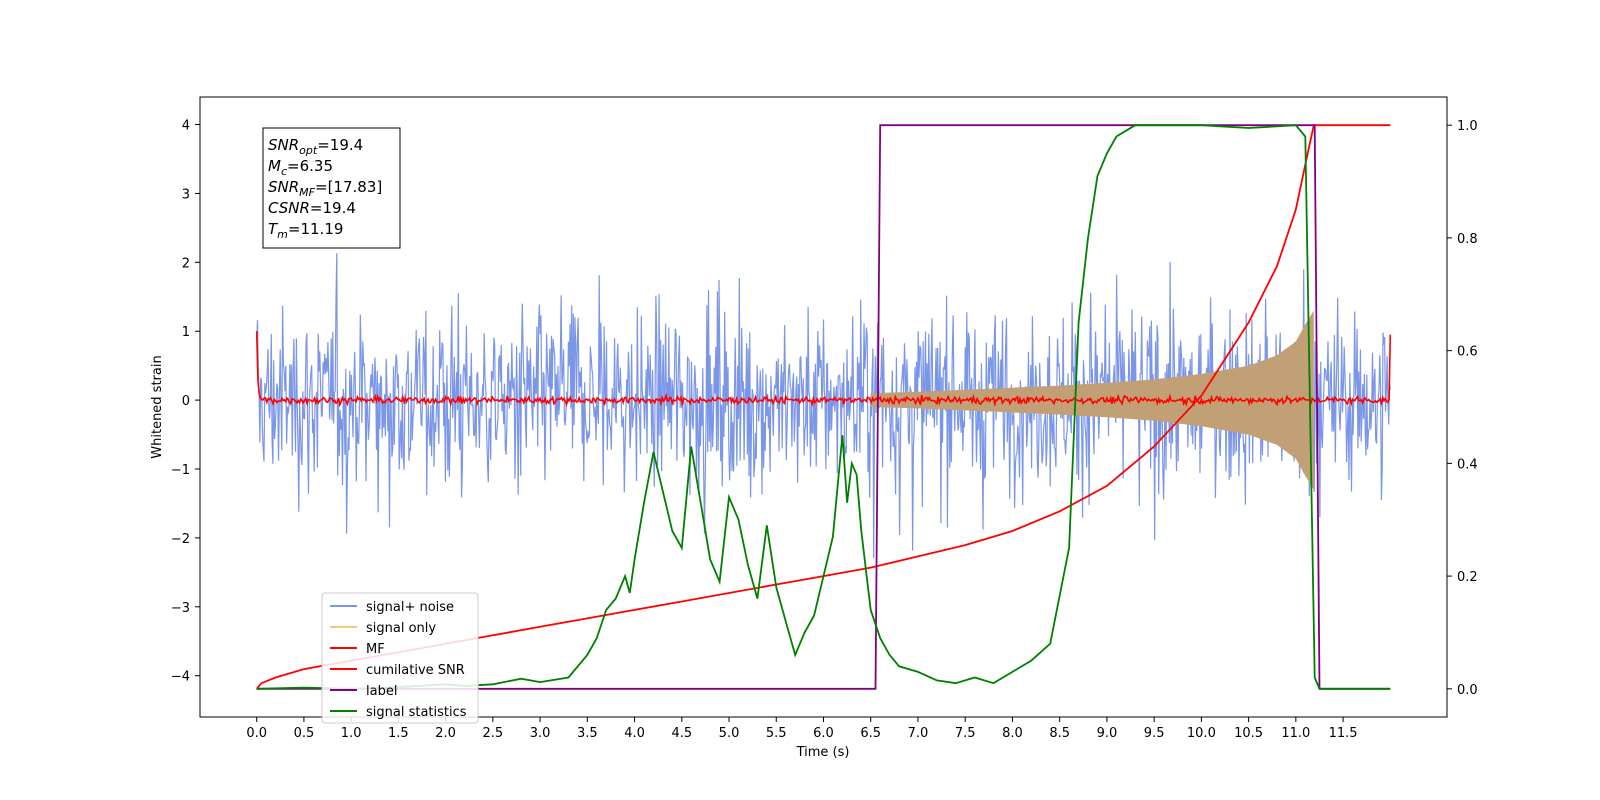 This screenshot has height=800, width=1600. I want to click on x-tick-label: 4.5, so click(681, 733).